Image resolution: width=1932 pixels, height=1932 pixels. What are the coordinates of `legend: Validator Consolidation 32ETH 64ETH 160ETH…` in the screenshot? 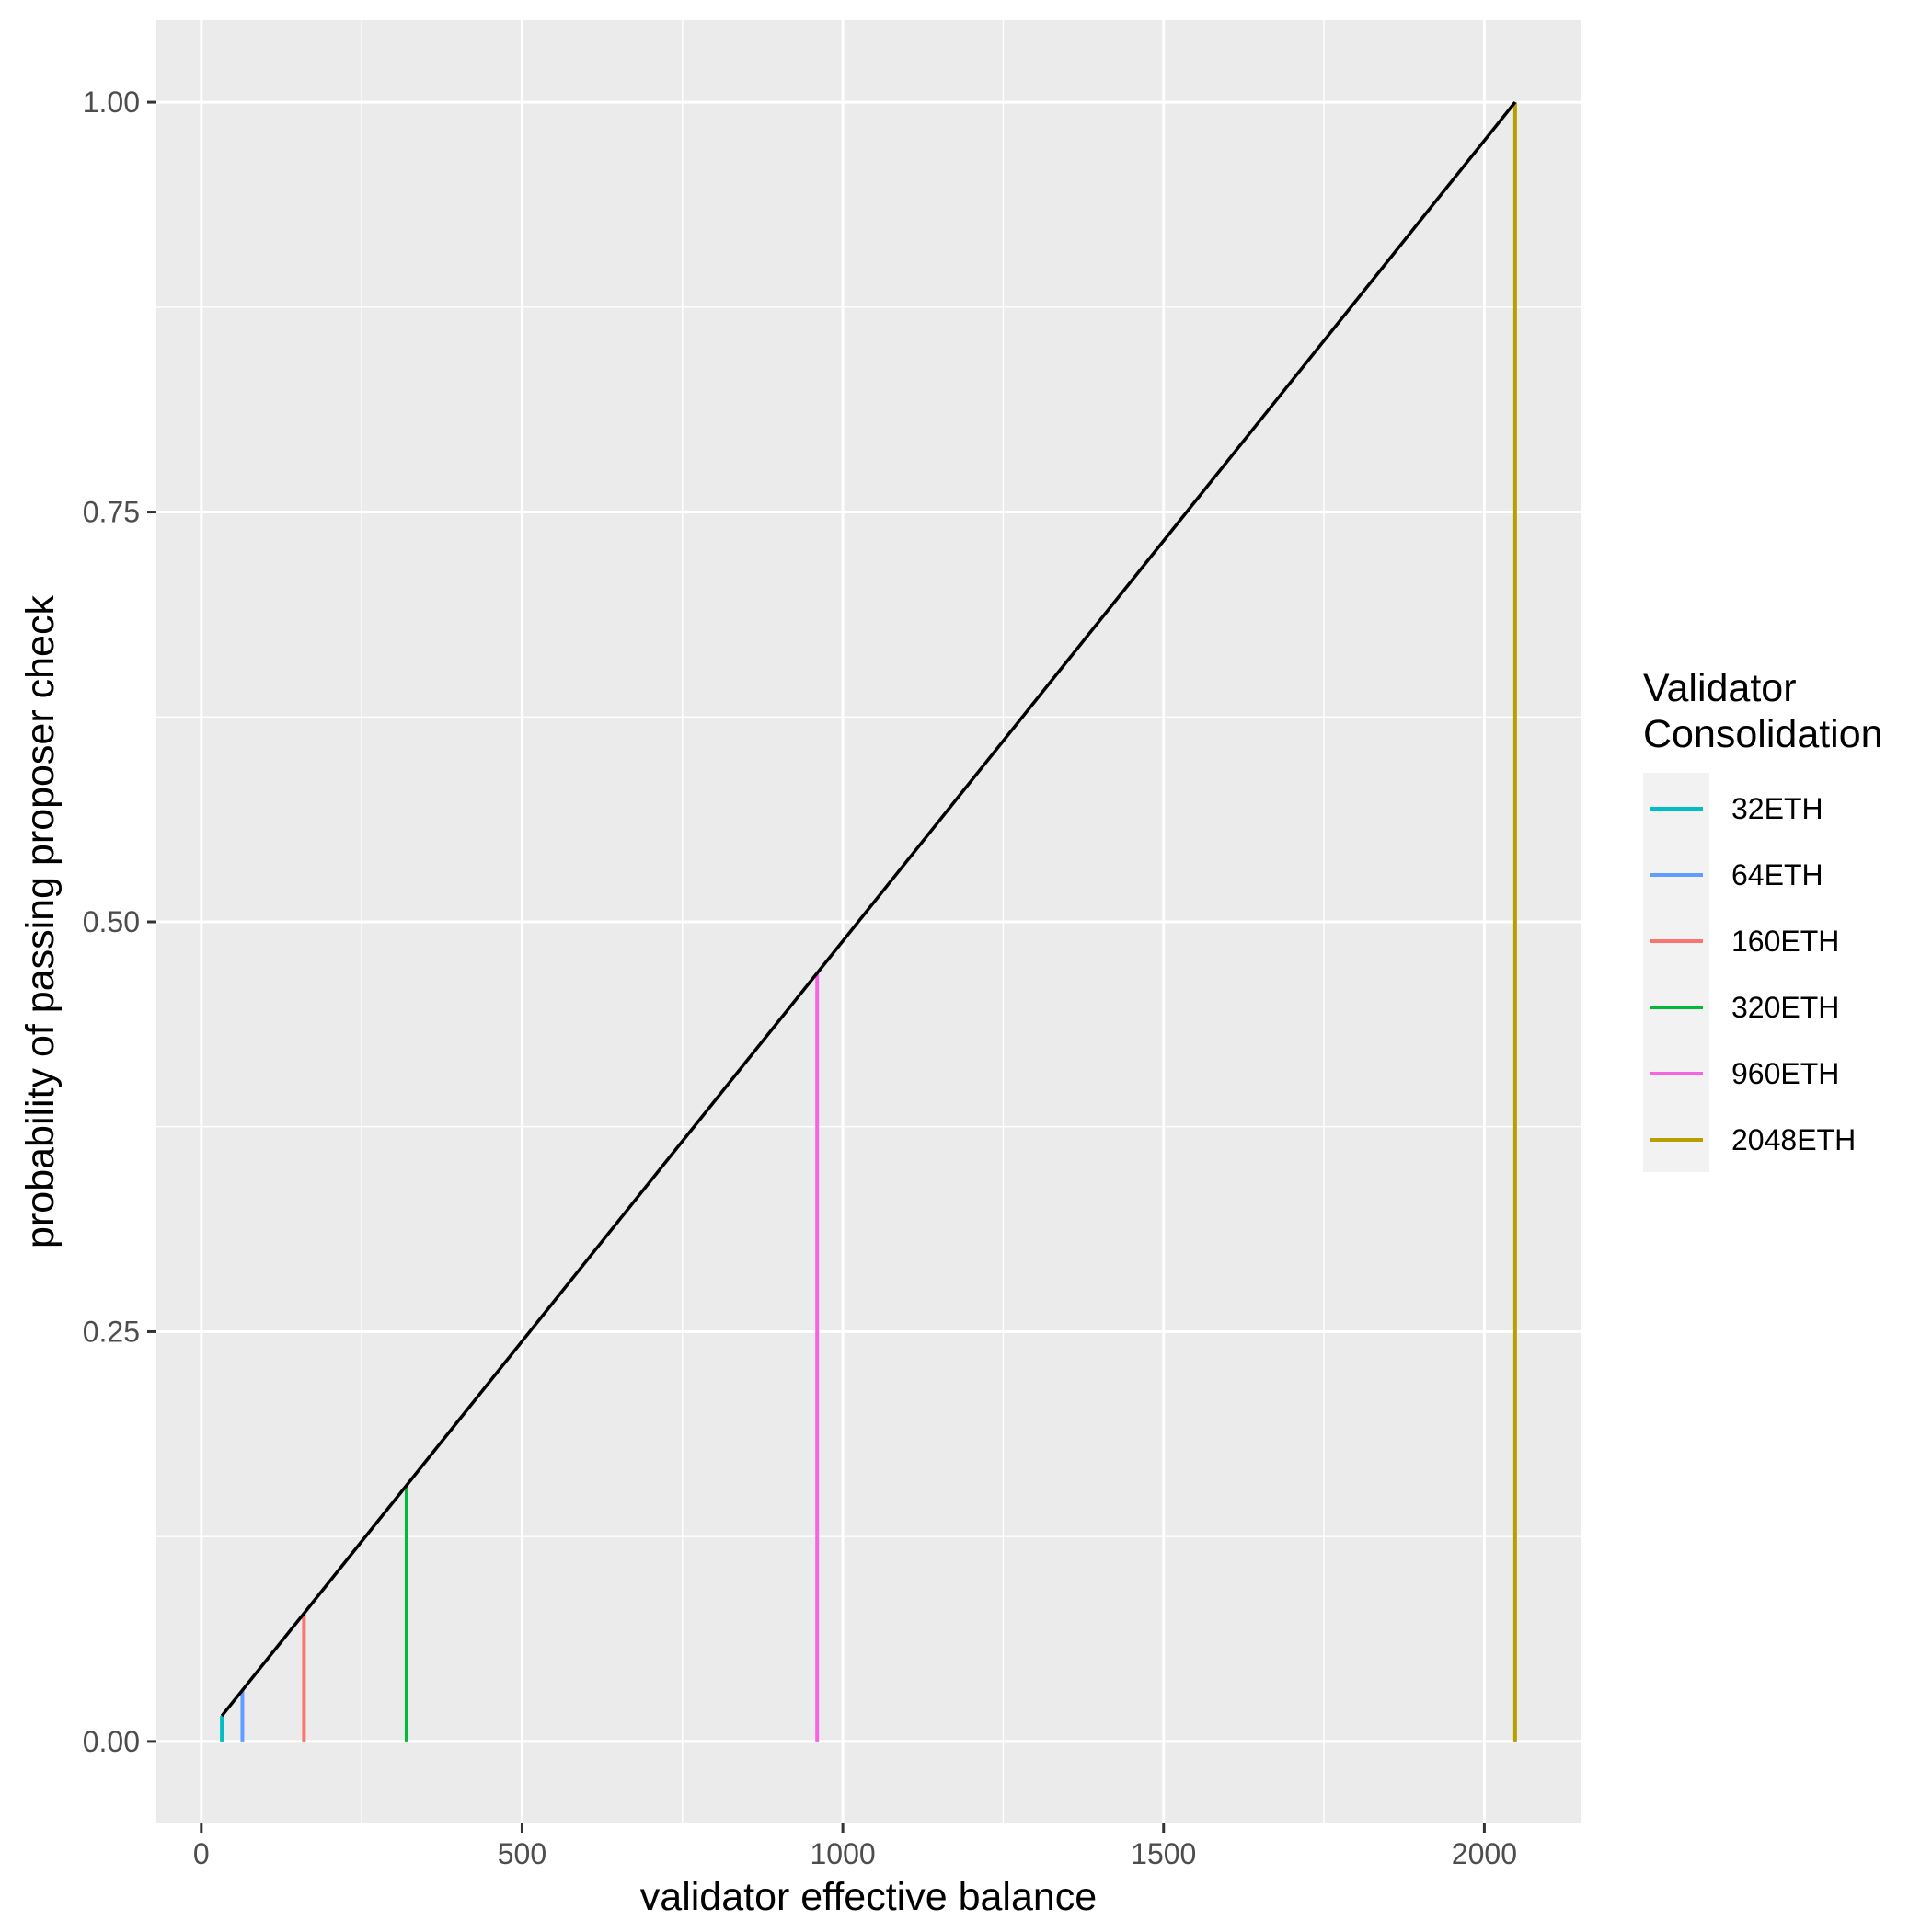 It's located at (1763, 919).